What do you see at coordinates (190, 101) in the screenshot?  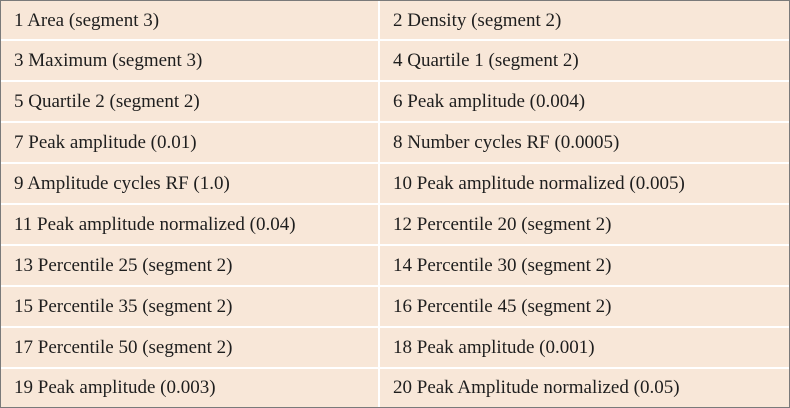 I see `table-cell: 5 Quartile 2 (segment 2)` at bounding box center [190, 101].